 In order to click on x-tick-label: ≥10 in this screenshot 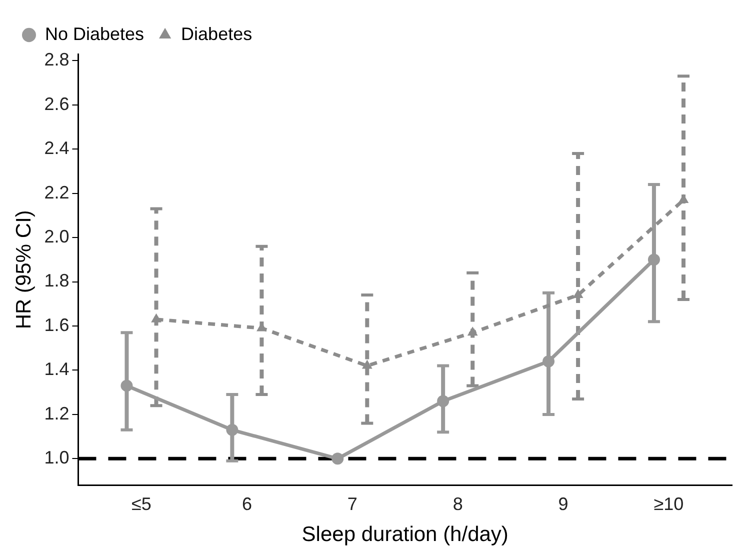, I will do `click(669, 504)`.